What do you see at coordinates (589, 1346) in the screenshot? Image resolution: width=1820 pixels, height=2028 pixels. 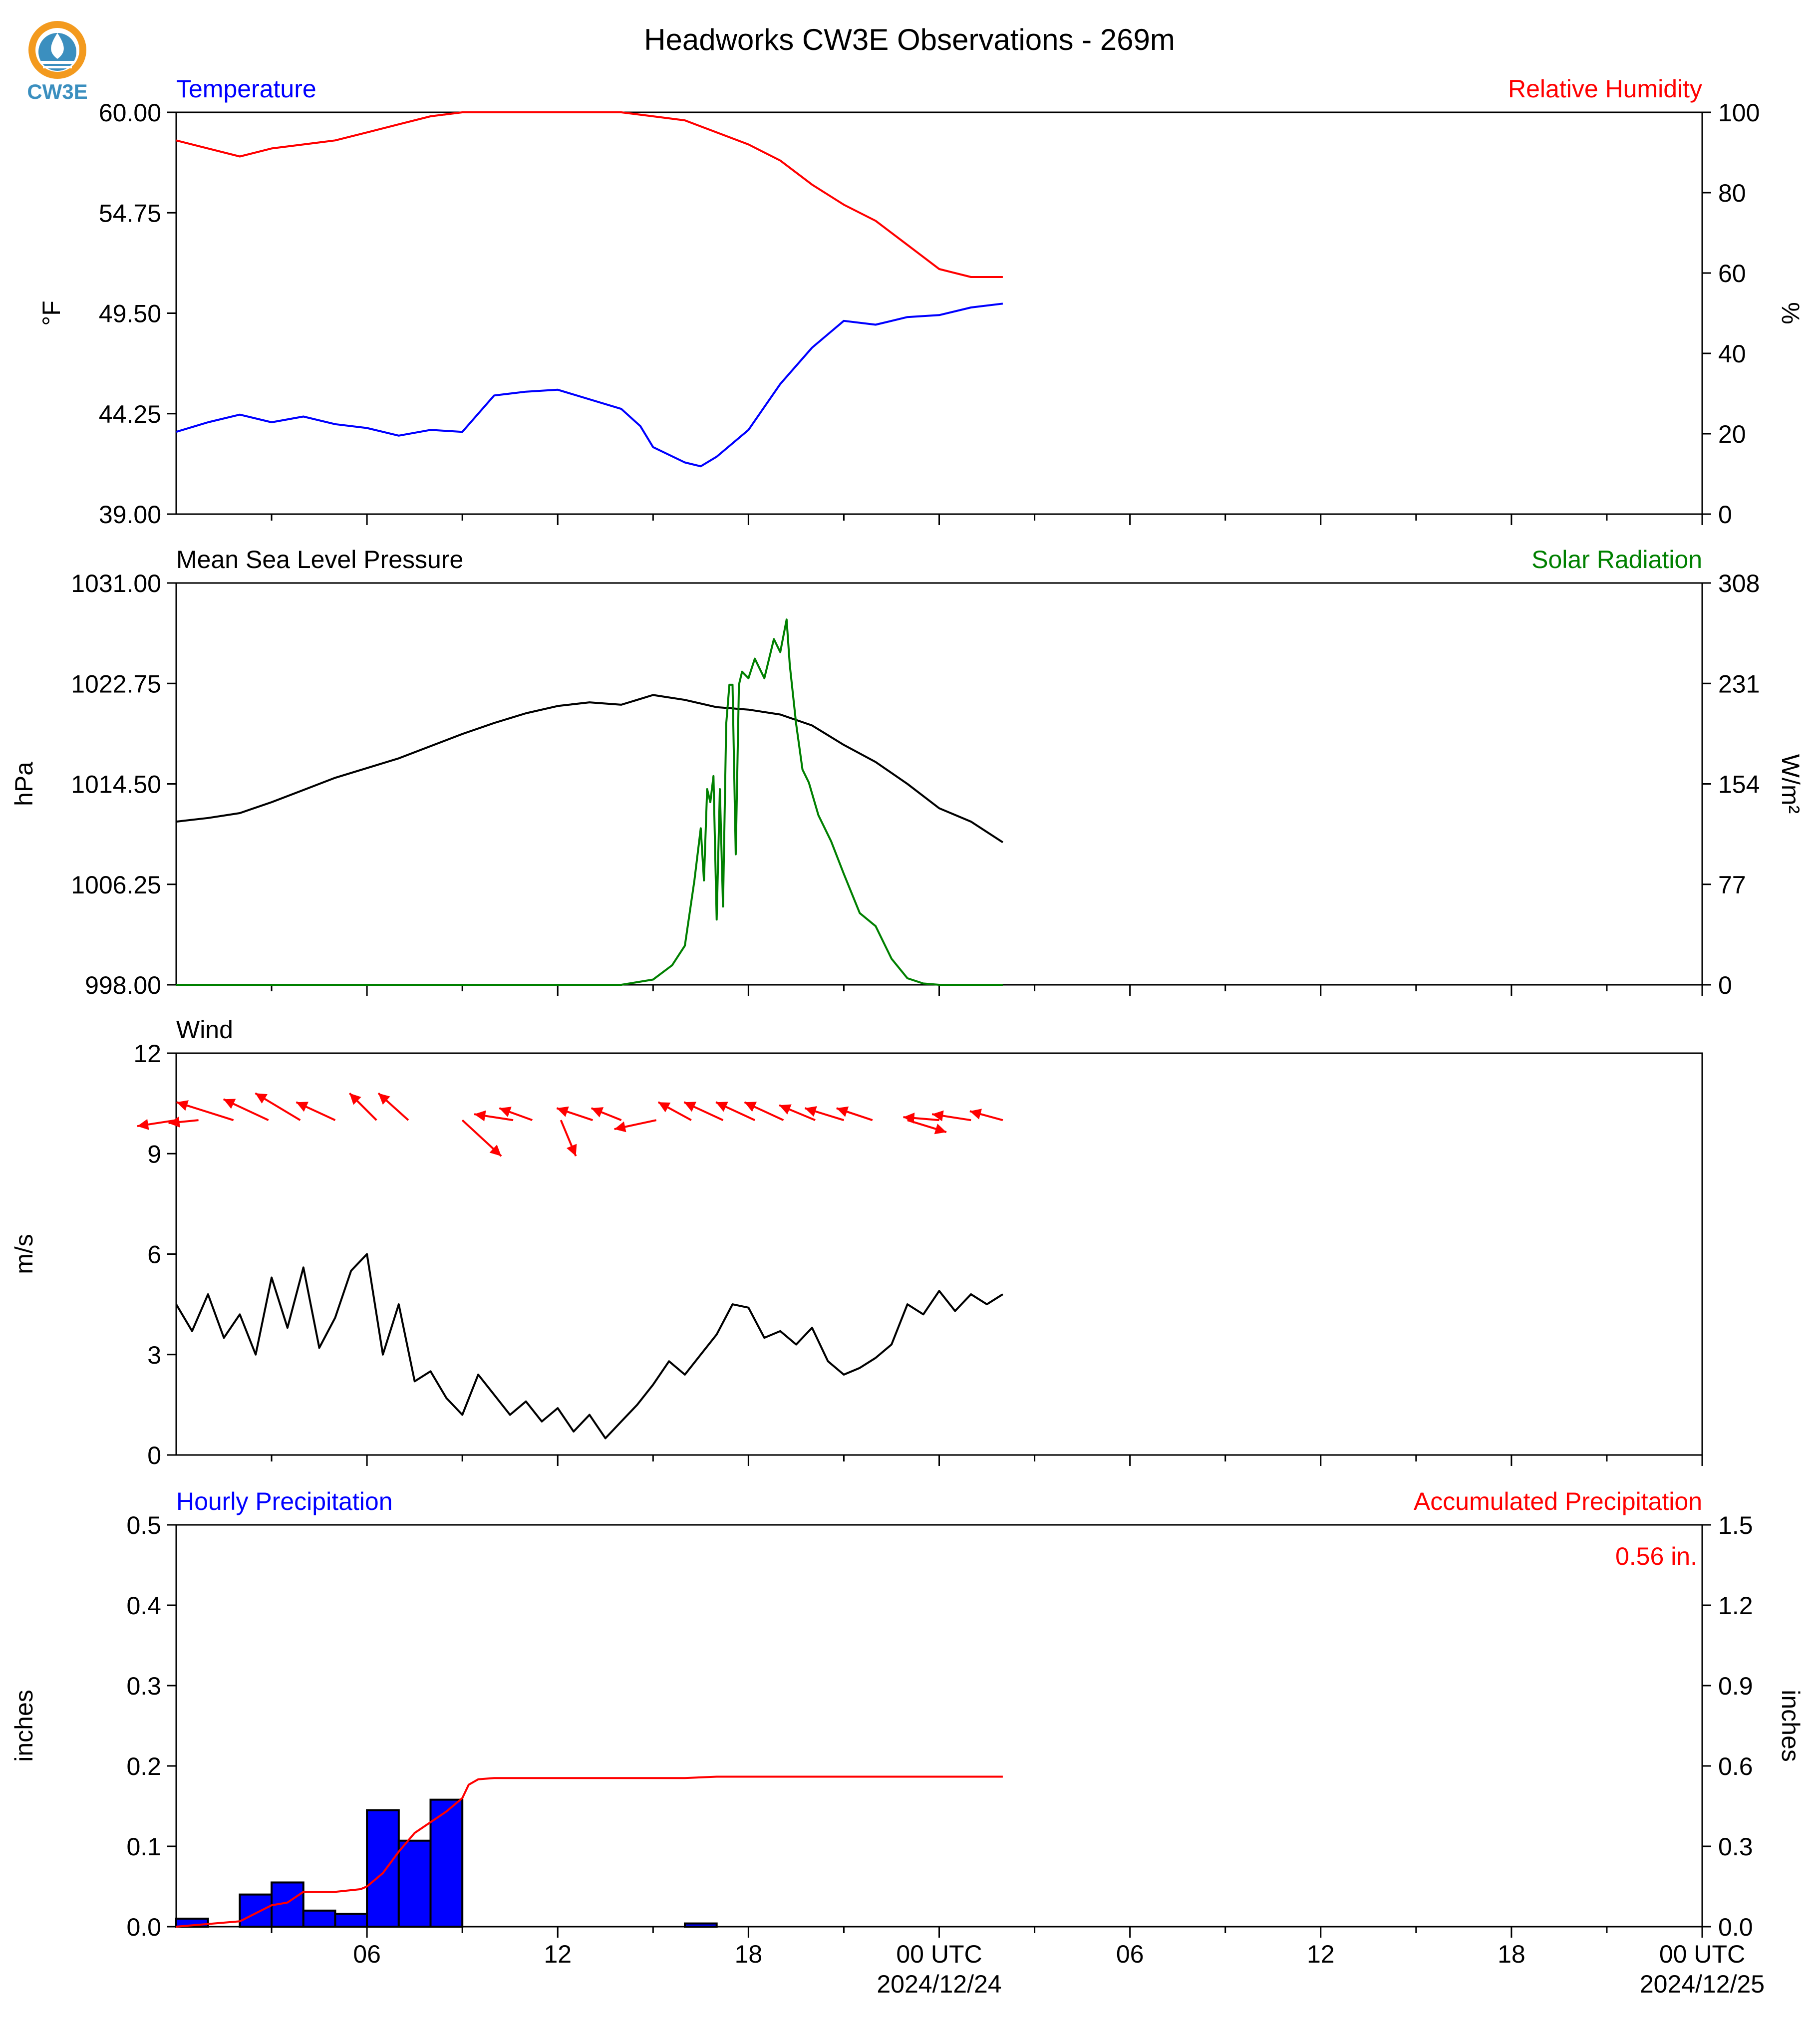 I see `series-line-wind` at bounding box center [589, 1346].